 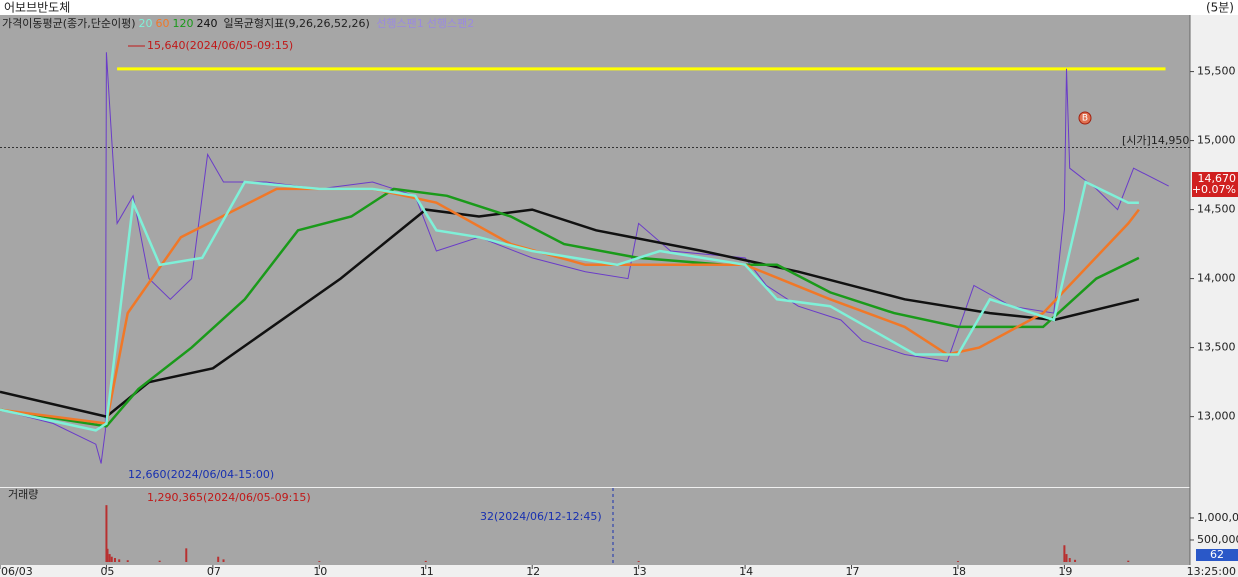 What do you see at coordinates (1216, 347) in the screenshot?
I see `y-tick-label: 13,500` at bounding box center [1216, 347].